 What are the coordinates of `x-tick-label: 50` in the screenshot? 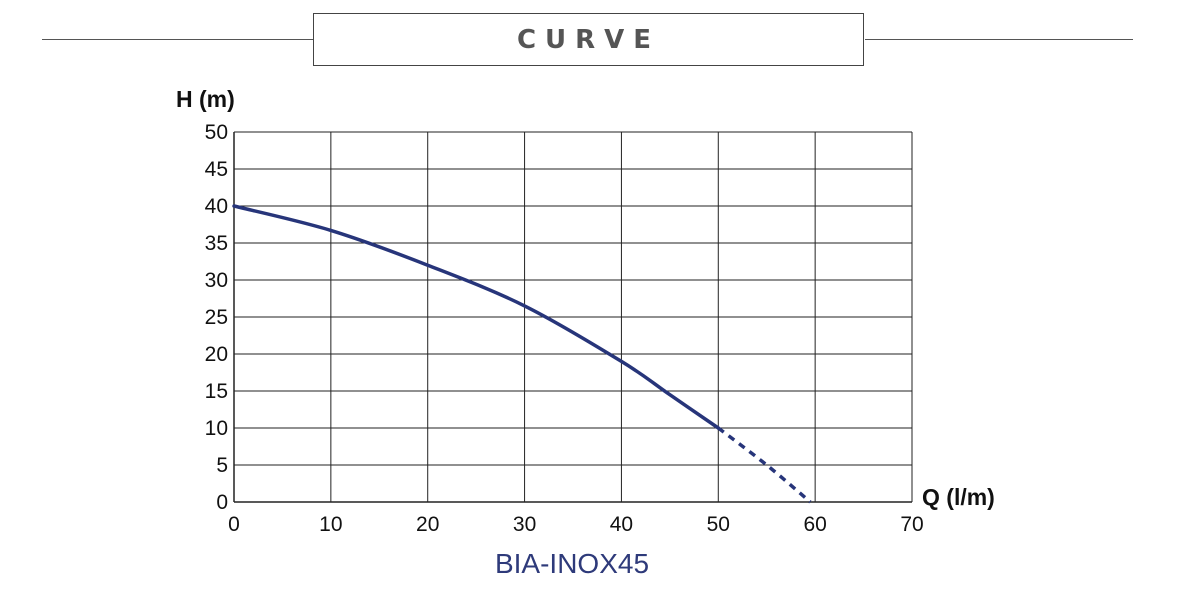 It's located at (718, 524).